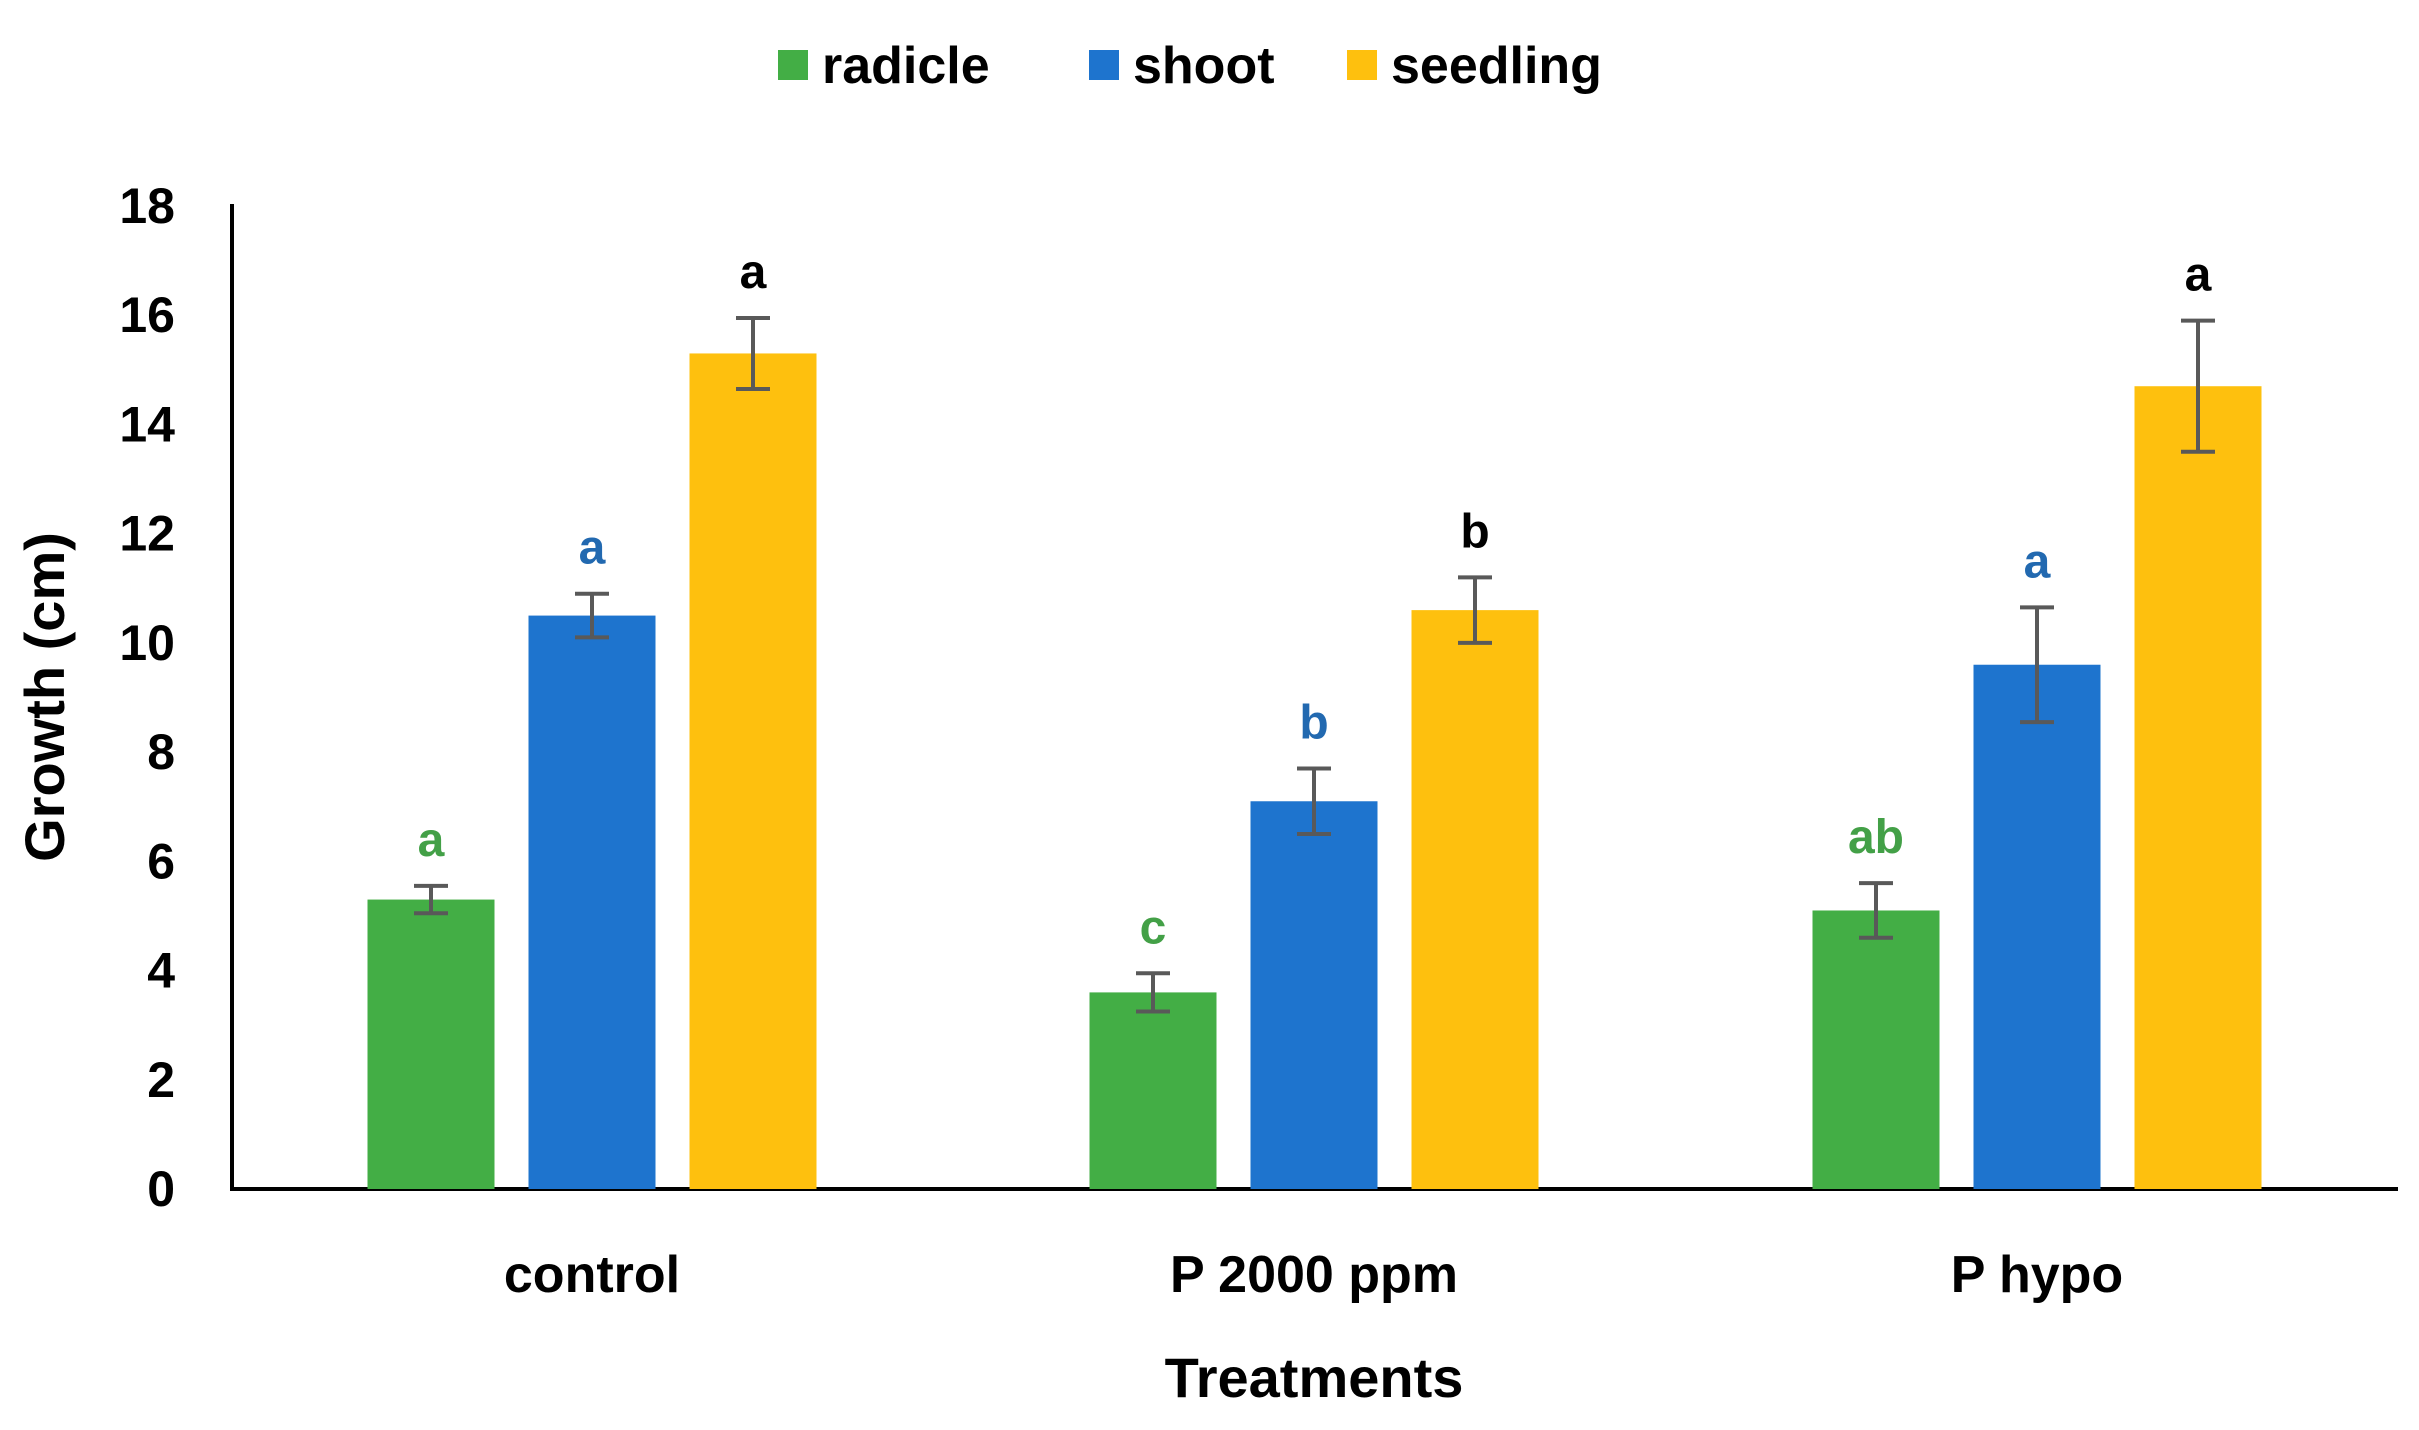  What do you see at coordinates (1314, 1275) in the screenshot?
I see `x-tick-label: P 2000 ppm` at bounding box center [1314, 1275].